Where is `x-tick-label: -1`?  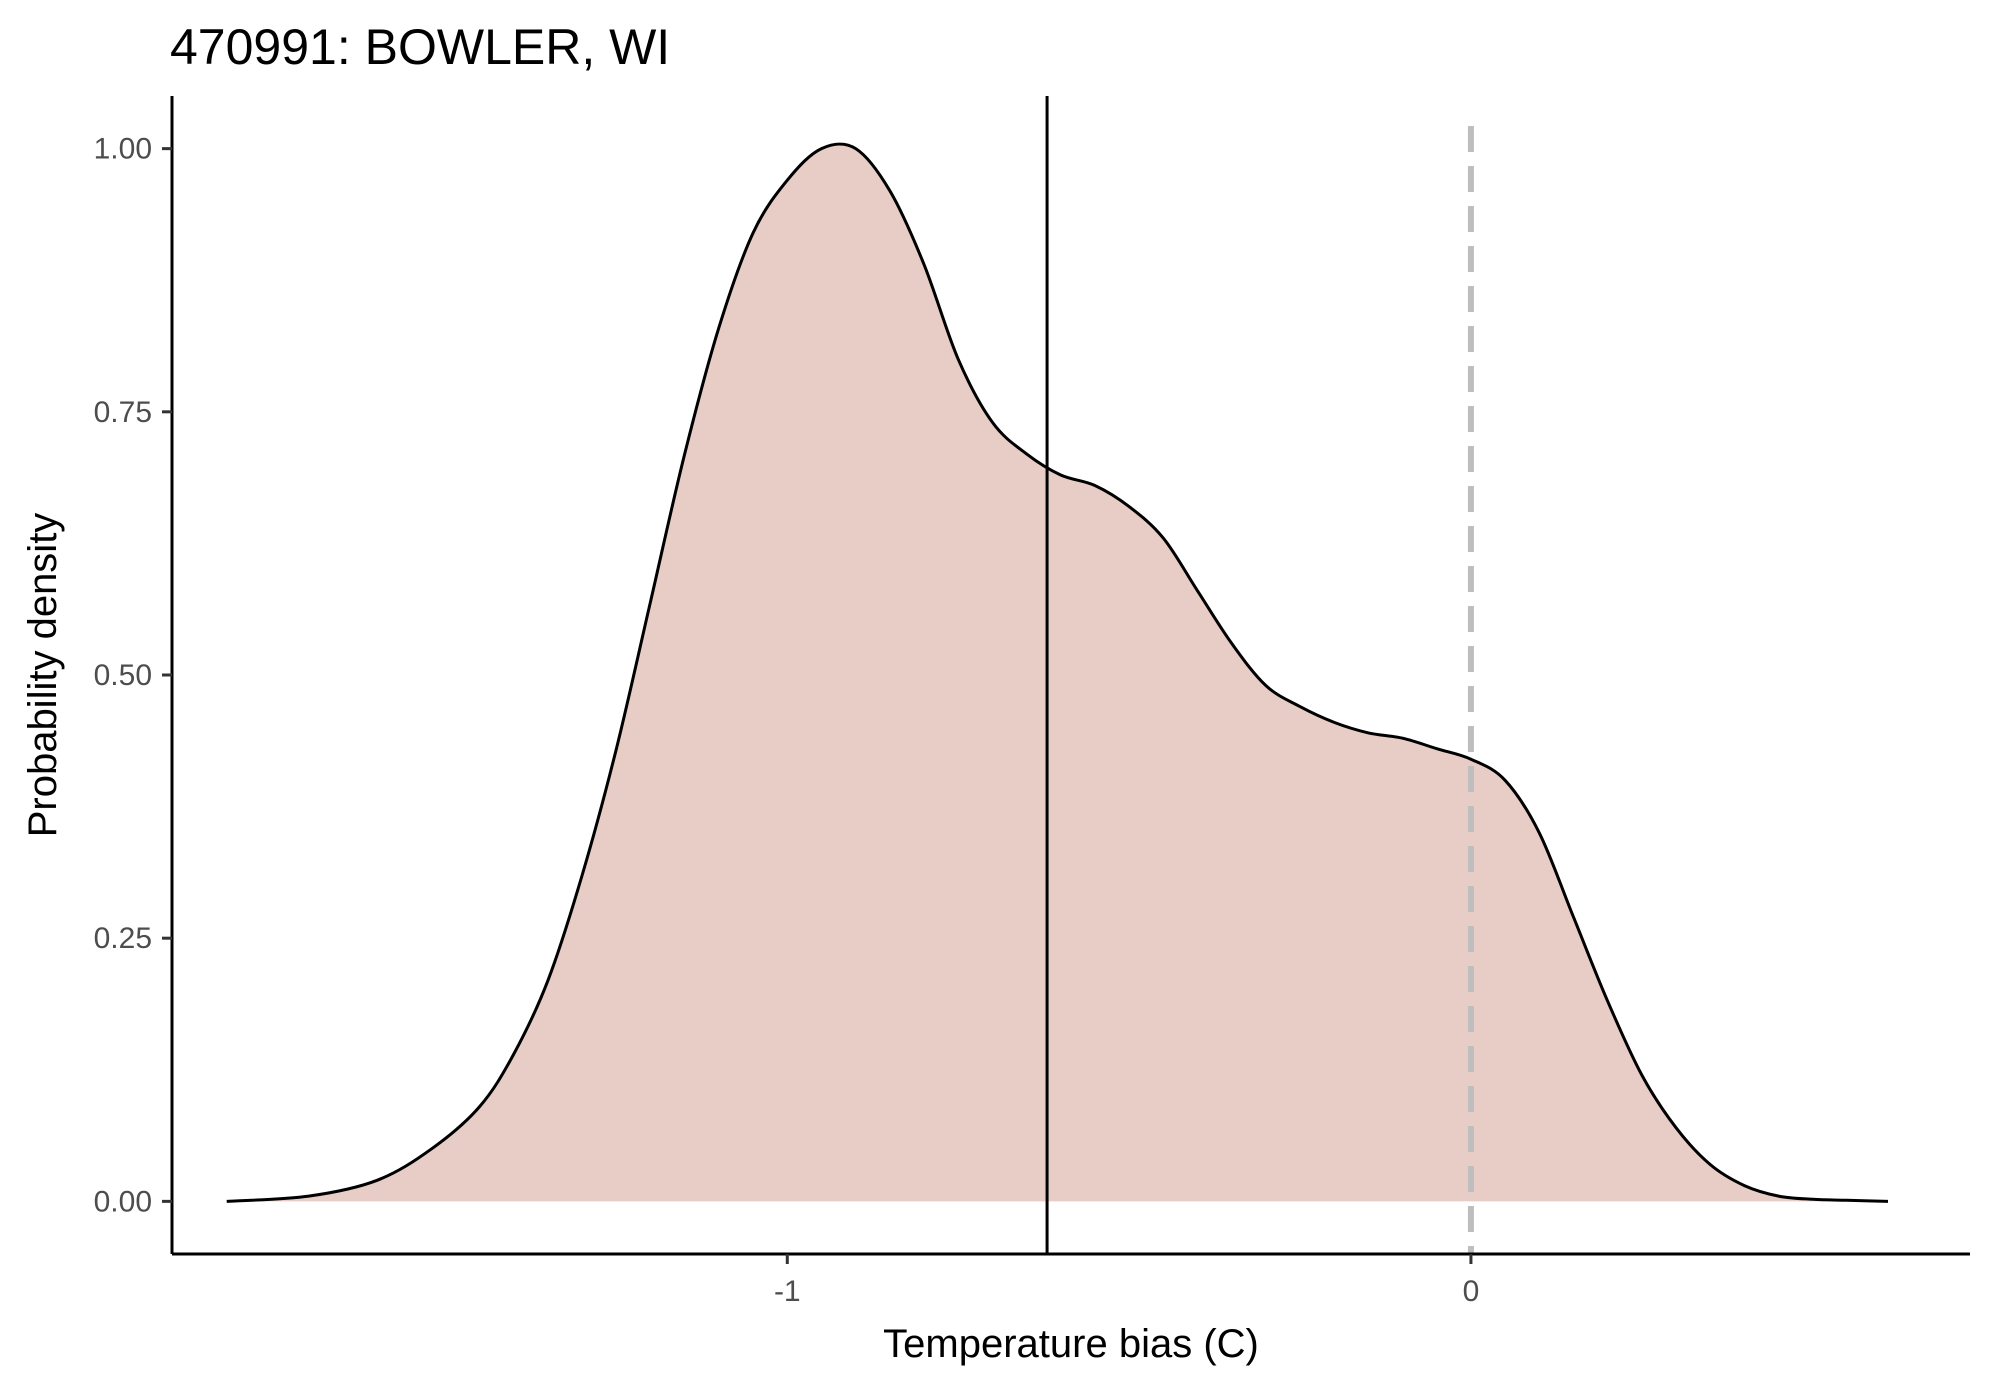 x-tick-label: -1 is located at coordinates (787, 1291).